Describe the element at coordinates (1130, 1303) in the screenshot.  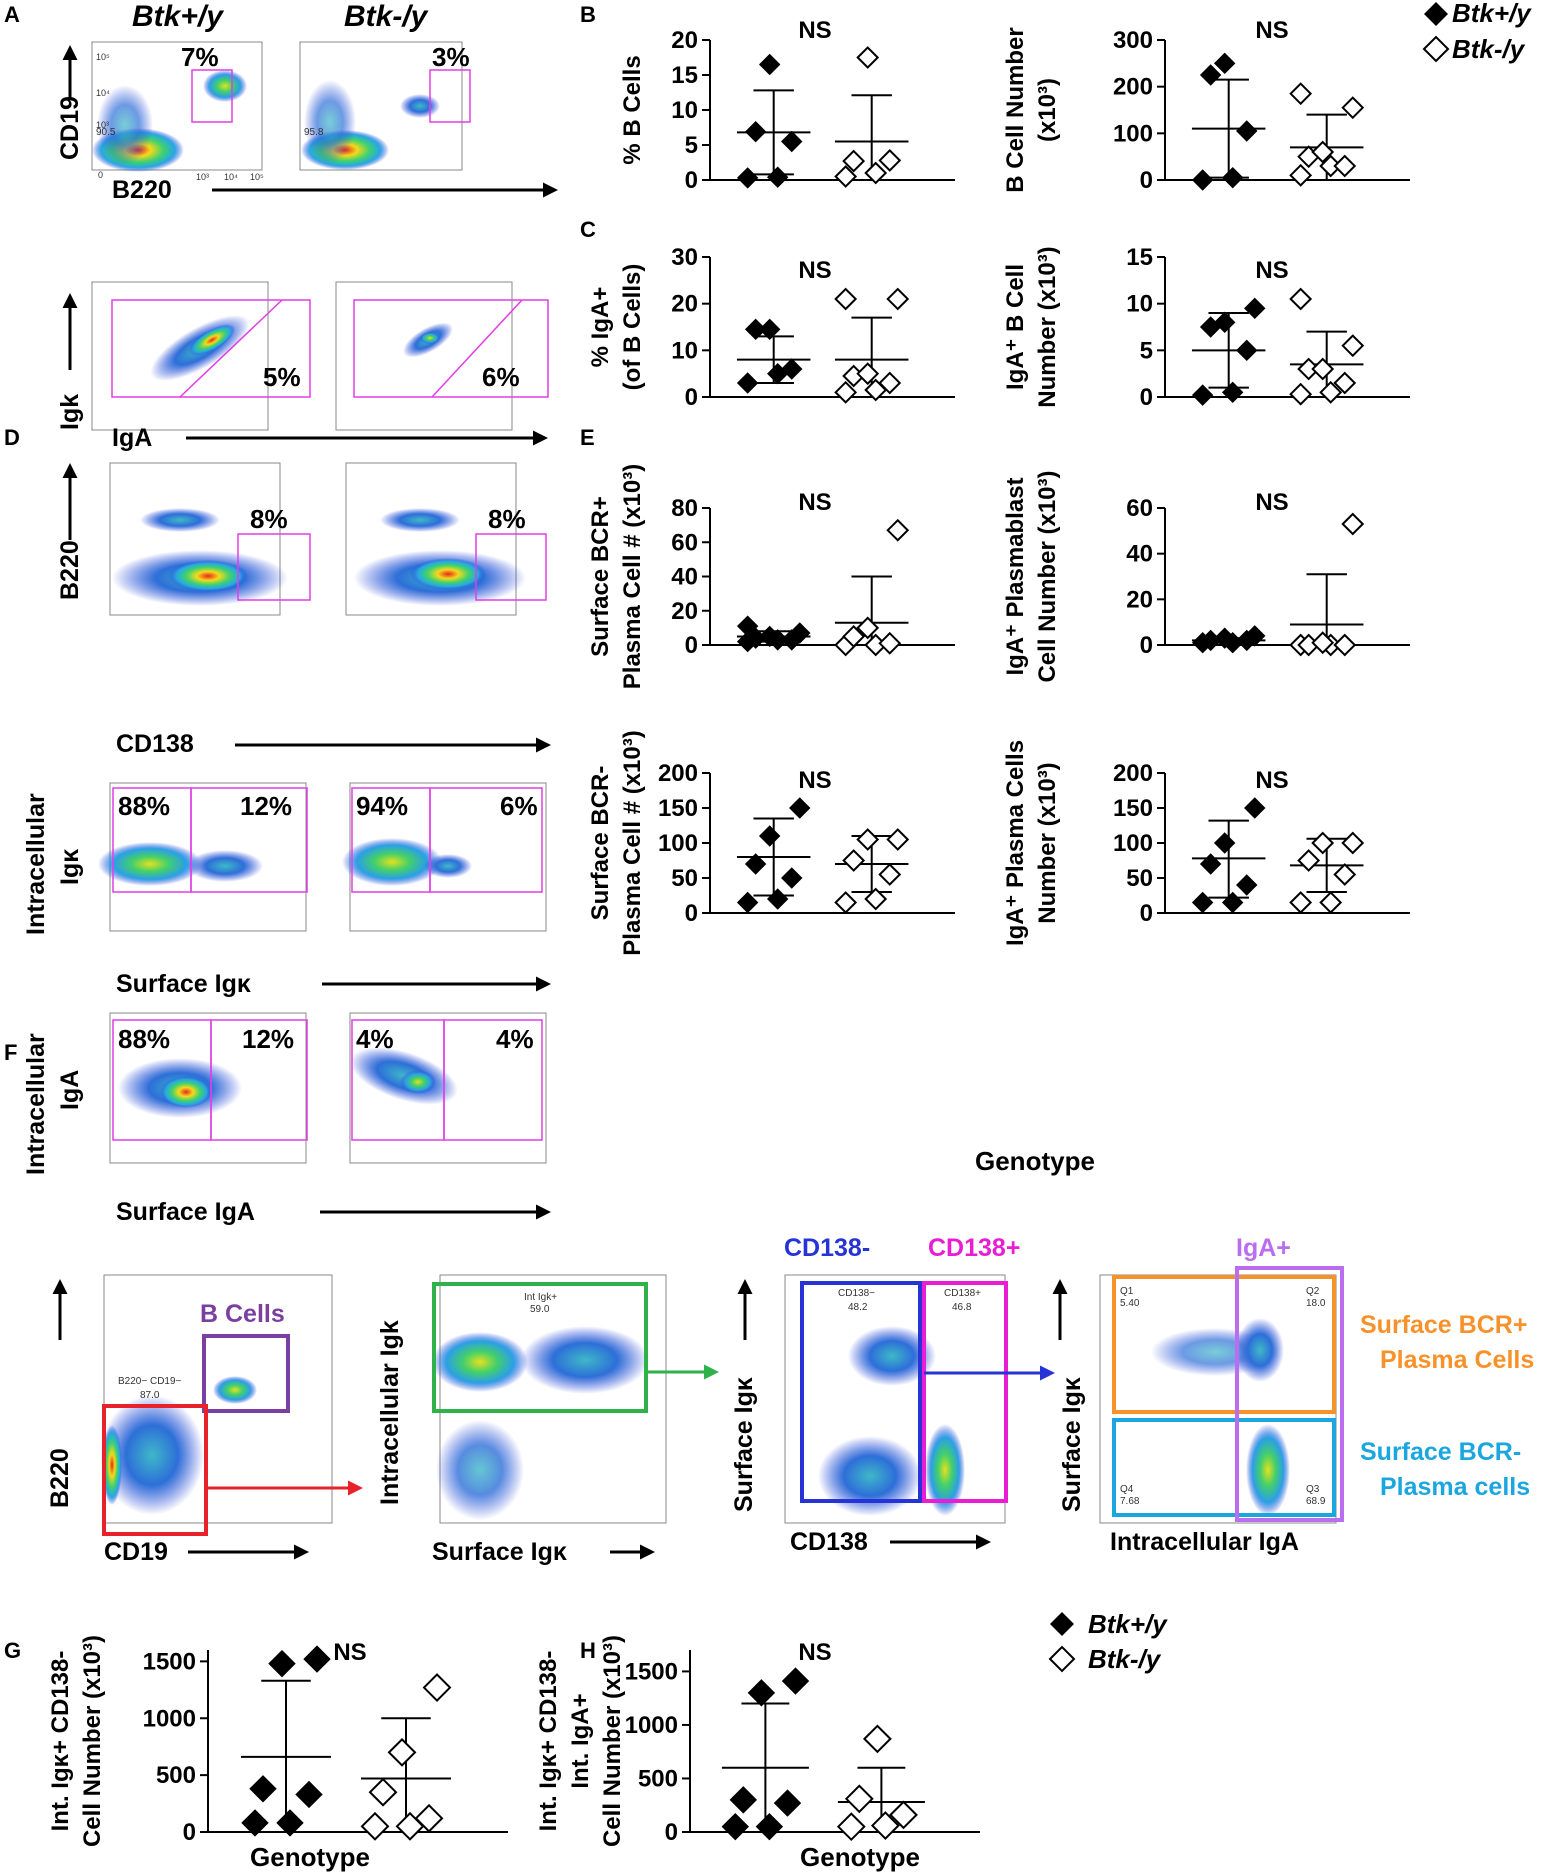
I see `f4-q1-value: 5.40` at that location.